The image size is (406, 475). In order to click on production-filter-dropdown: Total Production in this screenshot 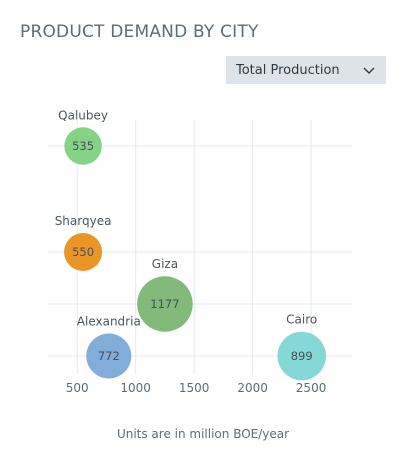, I will do `click(306, 70)`.